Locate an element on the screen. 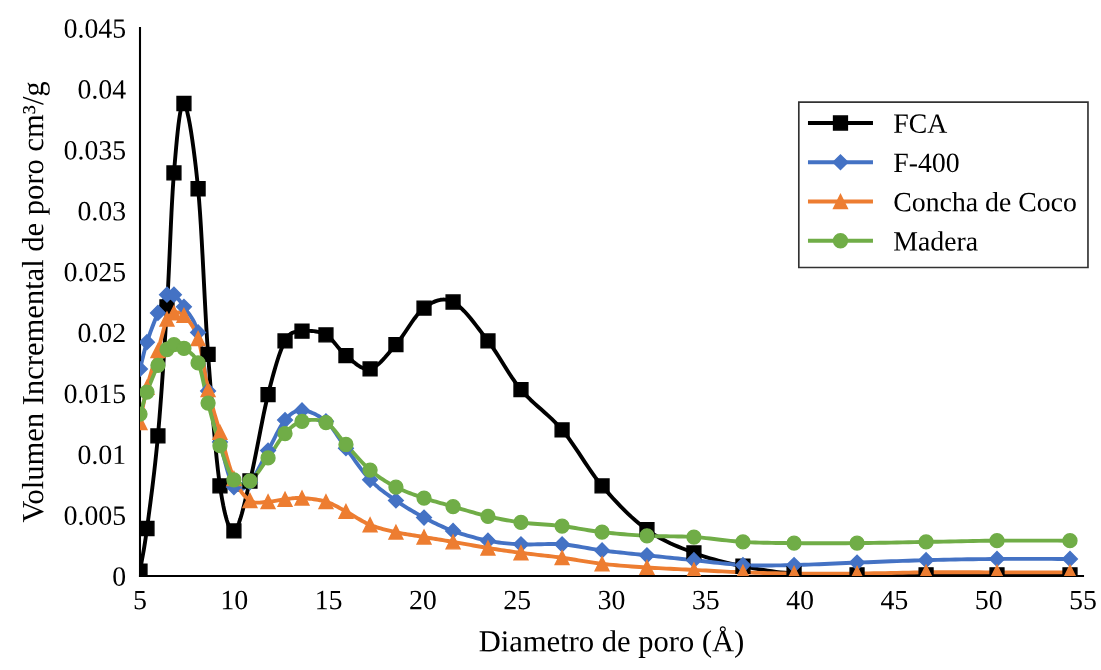  y-tick-label: 0.015 is located at coordinates (95, 394).